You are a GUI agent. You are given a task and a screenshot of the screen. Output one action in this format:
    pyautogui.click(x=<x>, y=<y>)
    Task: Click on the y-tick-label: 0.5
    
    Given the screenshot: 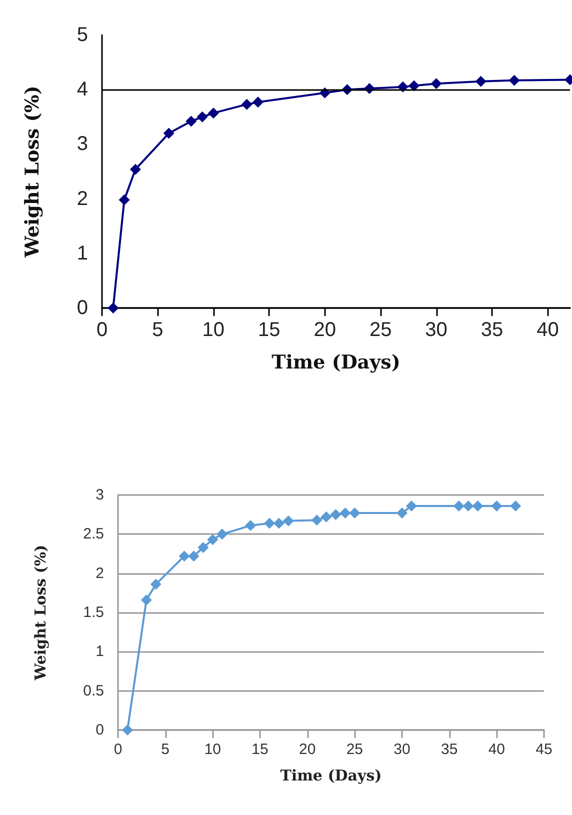 What is the action you would take?
    pyautogui.click(x=93, y=691)
    